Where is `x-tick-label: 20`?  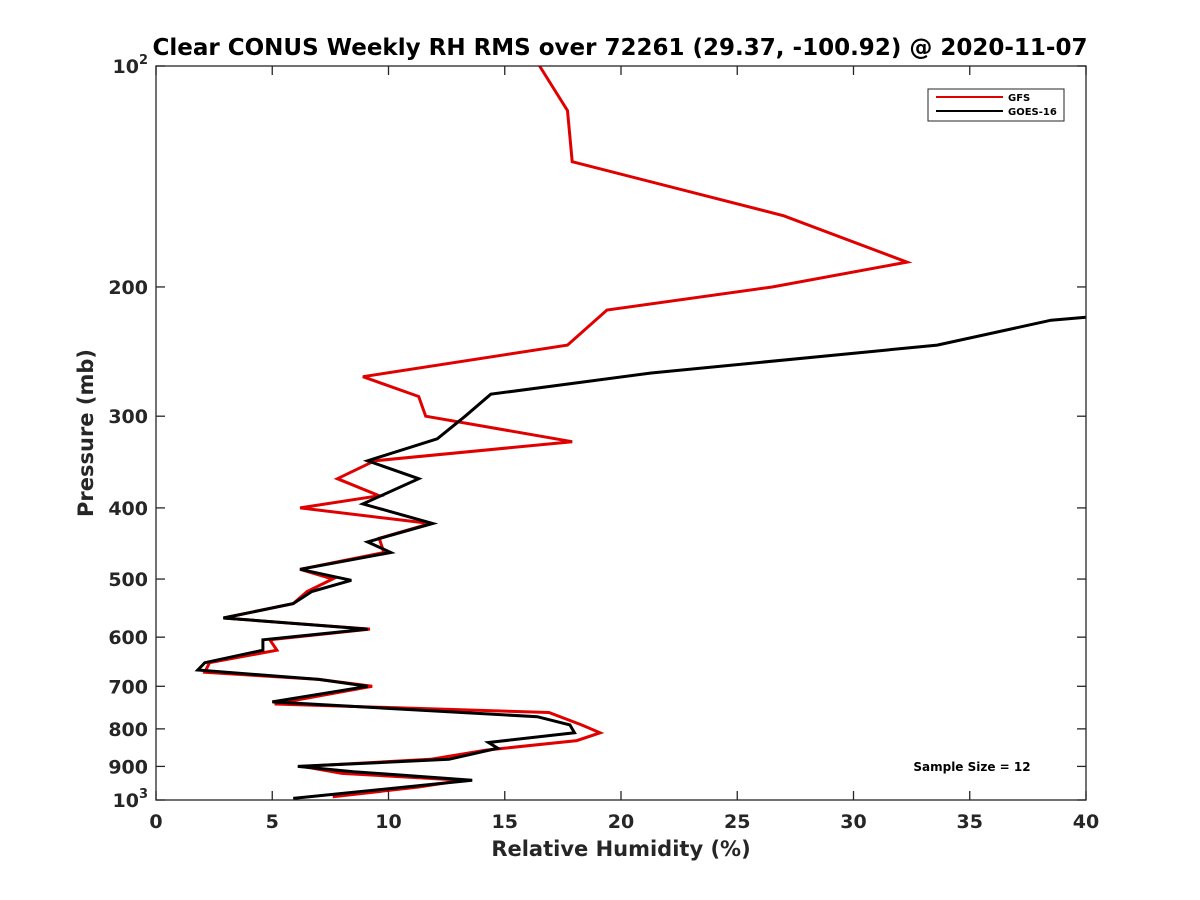 x-tick-label: 20 is located at coordinates (621, 822).